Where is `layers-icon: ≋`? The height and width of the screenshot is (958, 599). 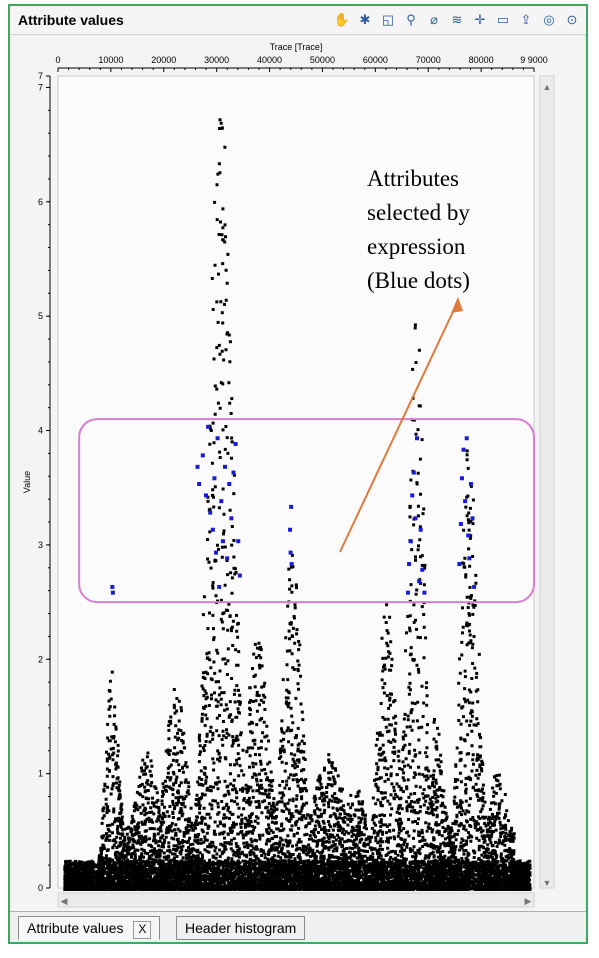
layers-icon: ≋ is located at coordinates (457, 19).